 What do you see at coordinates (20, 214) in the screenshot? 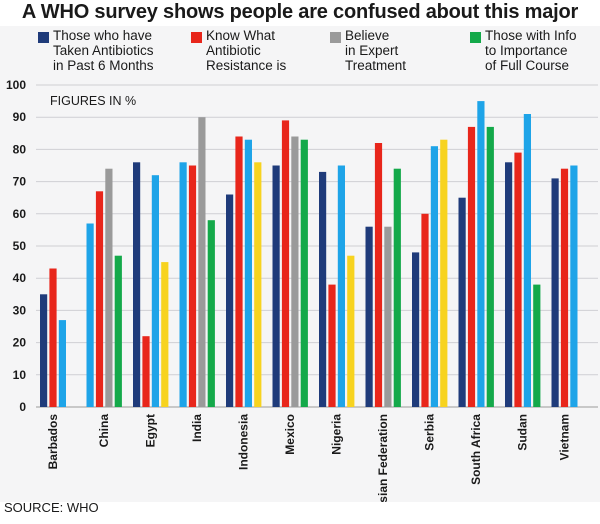
I see `y-tick-label: 60` at bounding box center [20, 214].